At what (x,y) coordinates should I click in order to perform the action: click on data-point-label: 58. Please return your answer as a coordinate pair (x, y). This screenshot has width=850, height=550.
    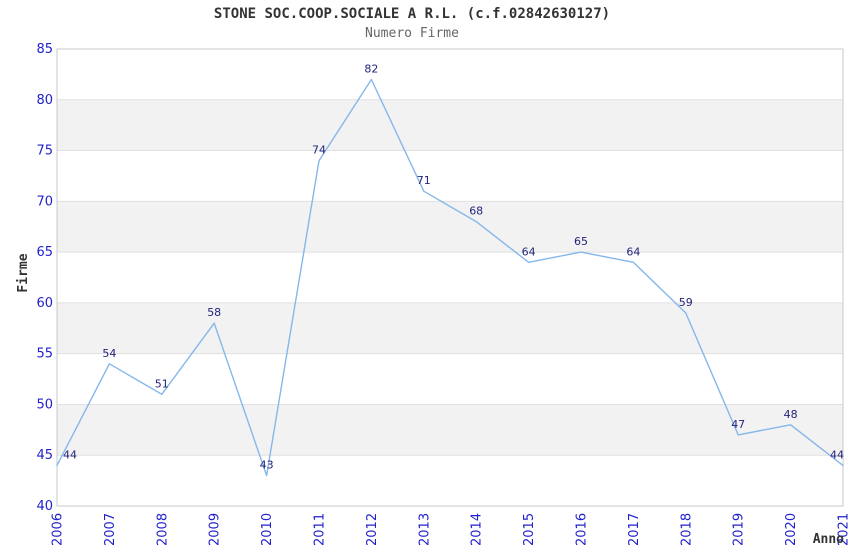
    Looking at the image, I should click on (214, 312).